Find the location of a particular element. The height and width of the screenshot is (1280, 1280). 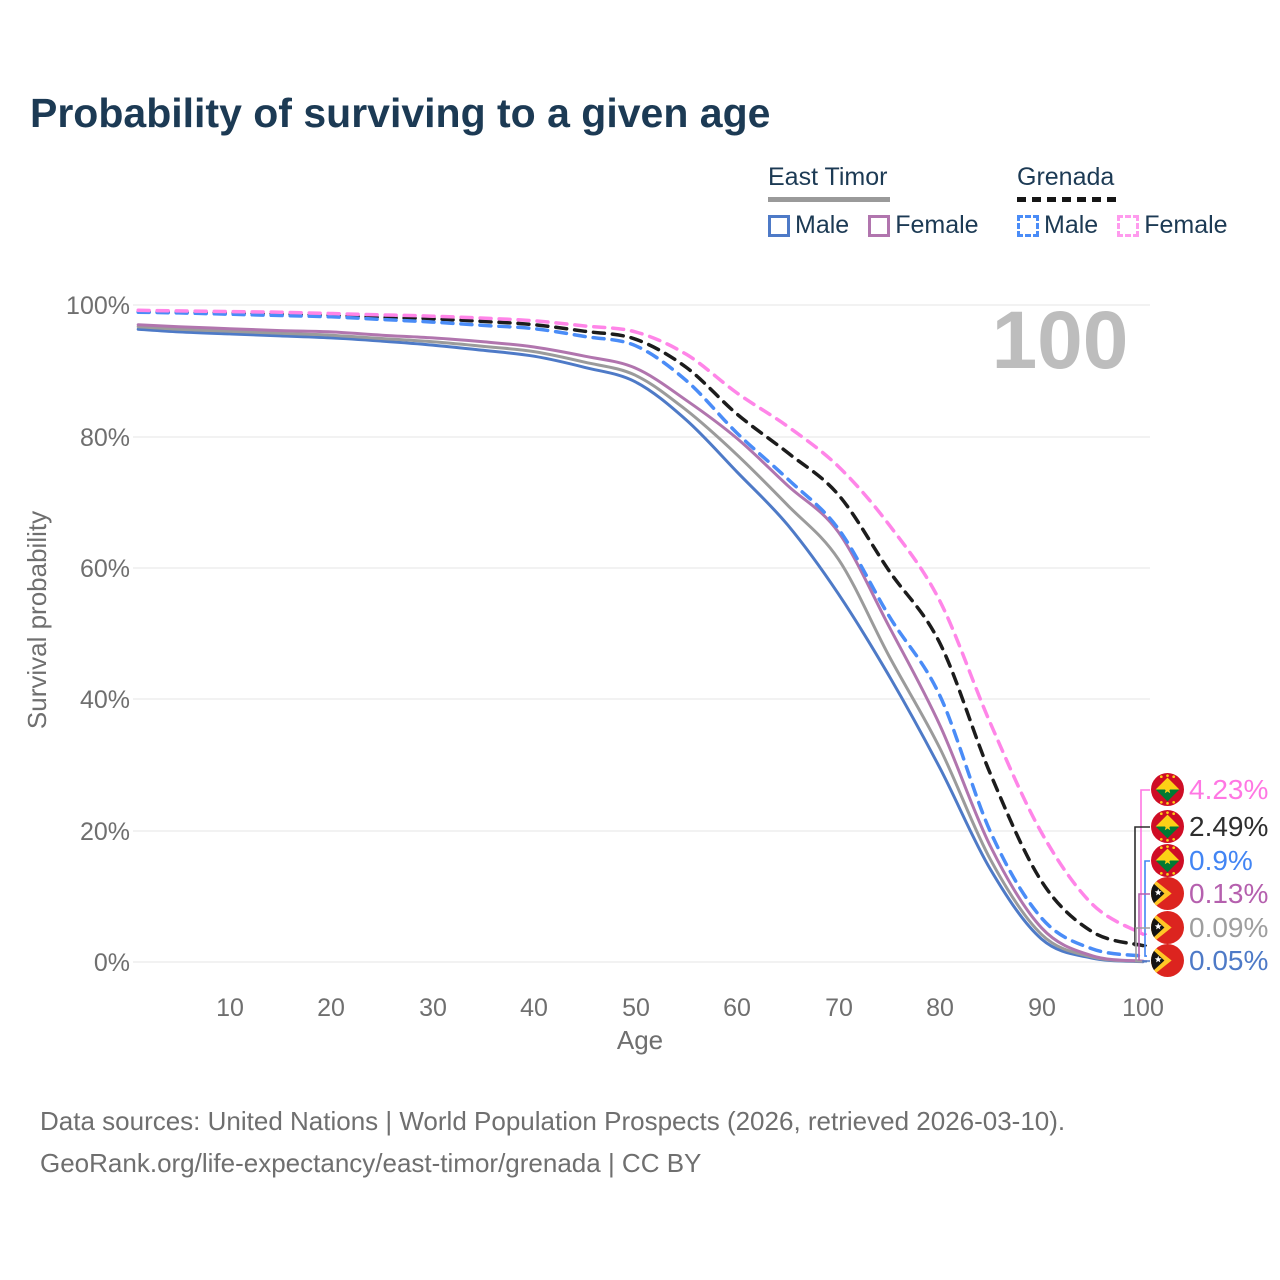

grenada-combined-line-swatch is located at coordinates (1068, 199).